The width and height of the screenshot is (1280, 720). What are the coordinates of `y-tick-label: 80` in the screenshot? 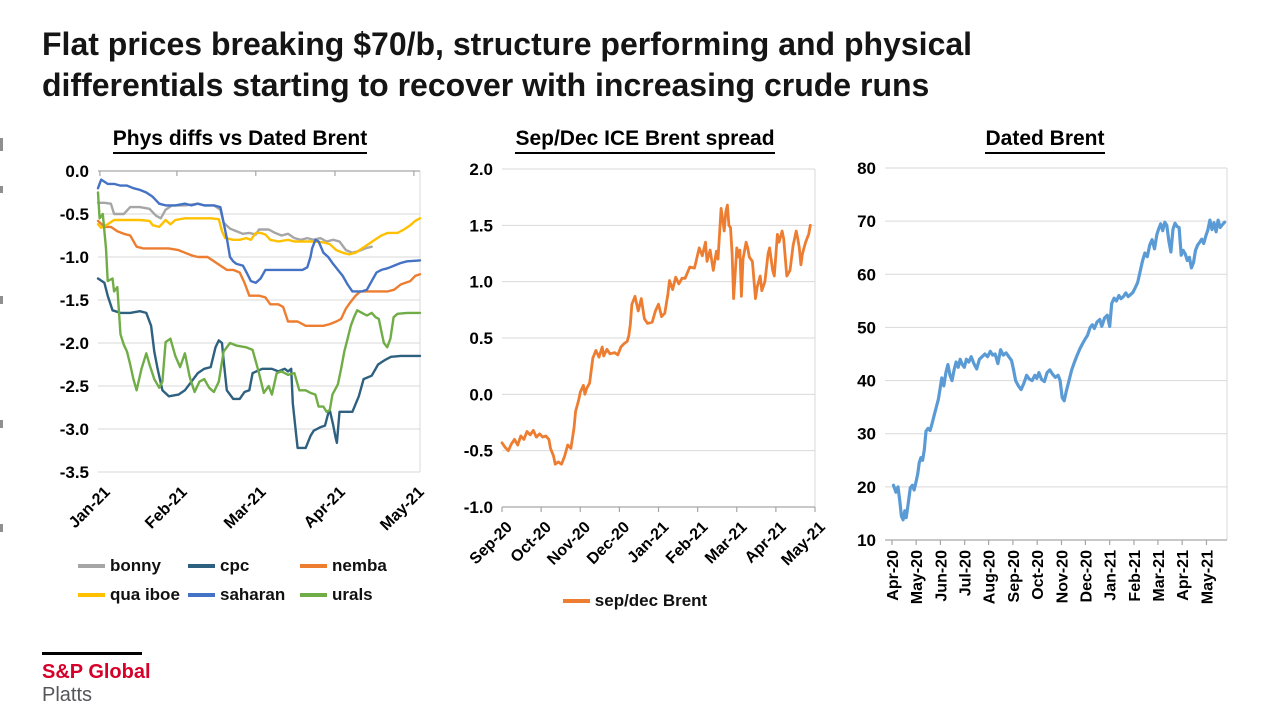 It's located at (866, 168).